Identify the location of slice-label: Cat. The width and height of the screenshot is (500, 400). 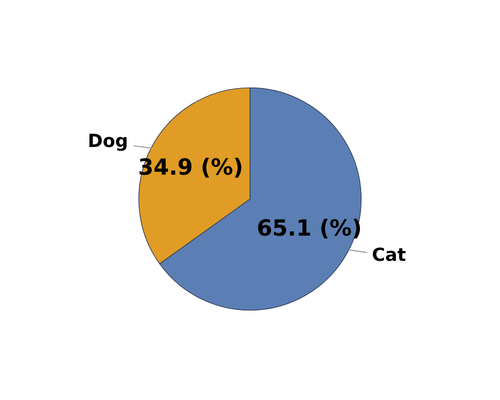
(389, 254).